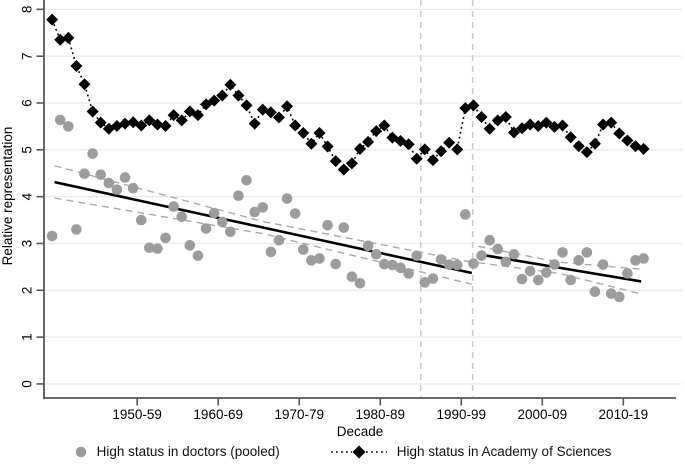 The height and width of the screenshot is (476, 685). I want to click on y-axis-title: Relative representation, so click(7, 196).